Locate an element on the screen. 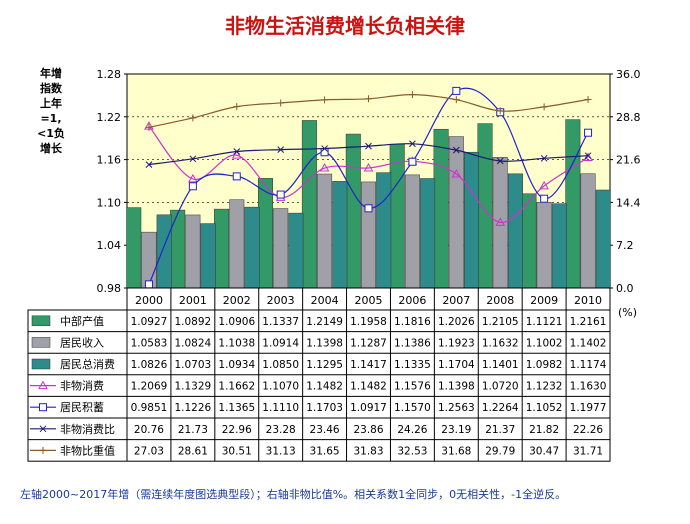 The height and width of the screenshot is (524, 690). data-label: 1.2161 is located at coordinates (588, 322).